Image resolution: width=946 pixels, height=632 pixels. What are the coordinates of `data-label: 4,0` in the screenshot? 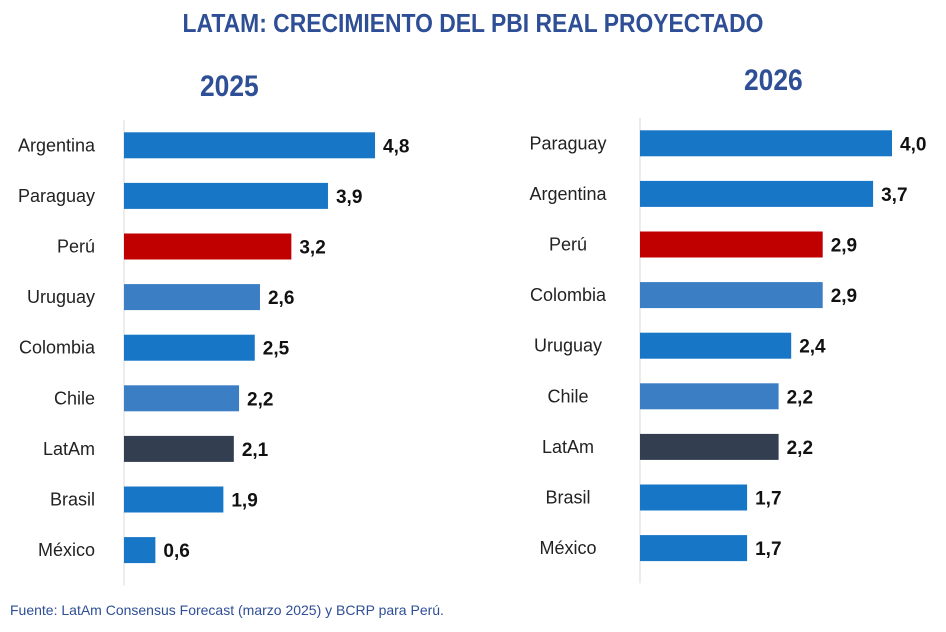 It's located at (913, 144).